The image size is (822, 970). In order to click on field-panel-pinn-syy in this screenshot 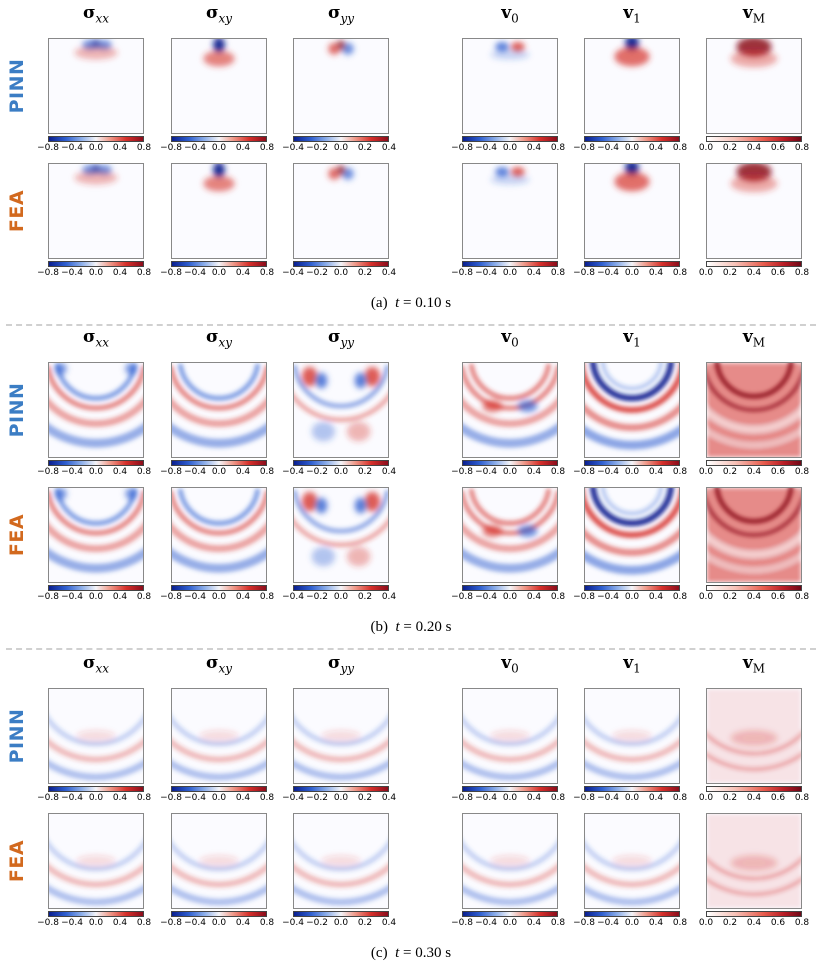, I will do `click(341, 410)`.